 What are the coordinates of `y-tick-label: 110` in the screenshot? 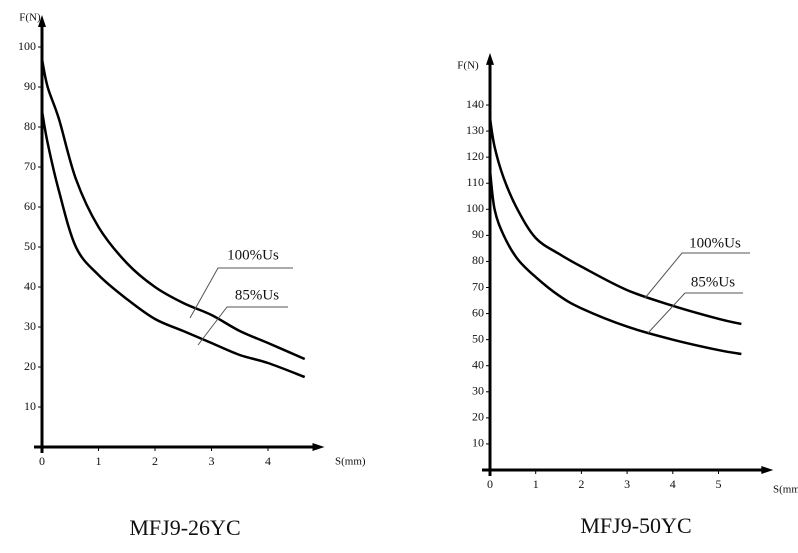 It's located at (475, 182).